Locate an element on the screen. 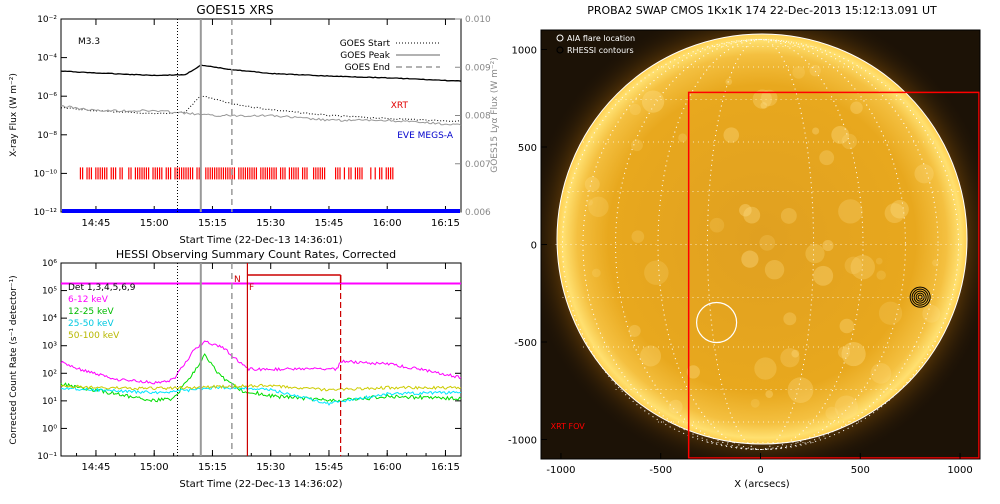 This screenshot has height=504, width=1000. goes-x-tick-label: 15:45 is located at coordinates (329, 223).